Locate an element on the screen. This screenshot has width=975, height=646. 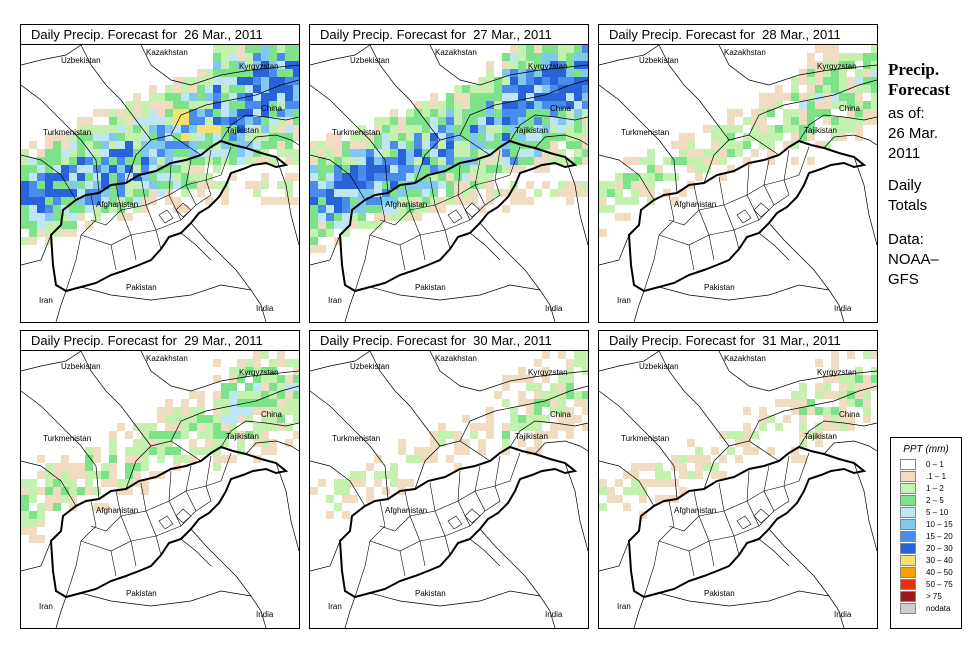
legend-item: 30 – 40 is located at coordinates (930, 560).